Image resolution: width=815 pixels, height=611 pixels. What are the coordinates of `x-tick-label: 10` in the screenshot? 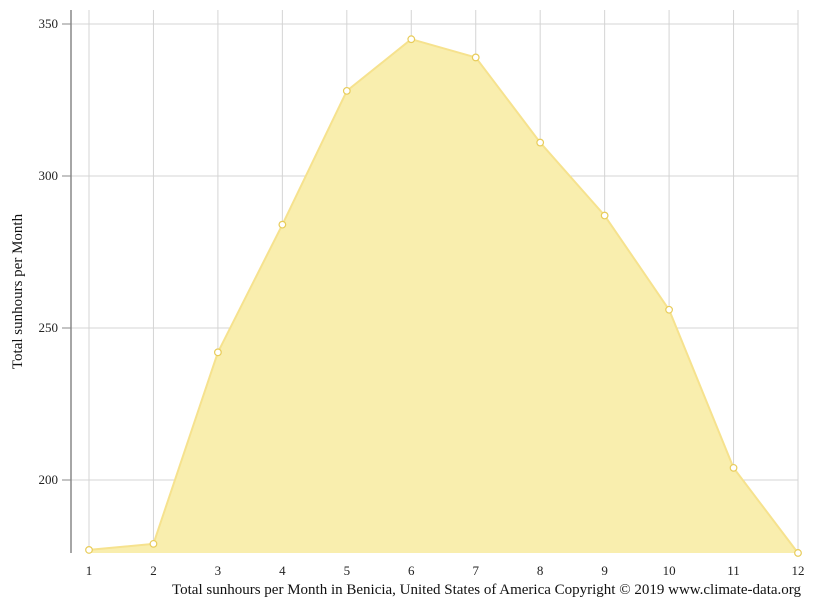 It's located at (669, 570).